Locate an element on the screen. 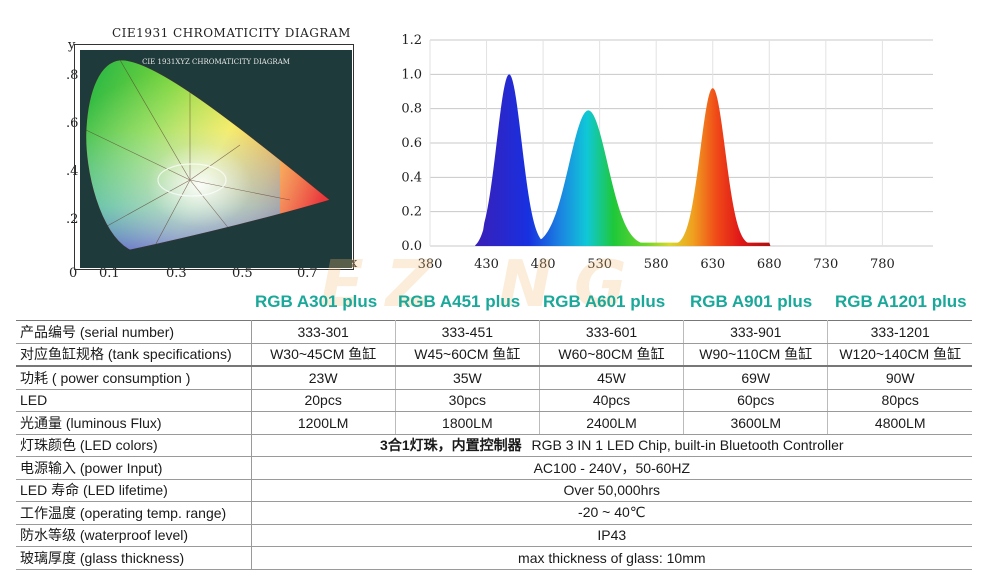  watermark: EZ NG is located at coordinates (484, 285).